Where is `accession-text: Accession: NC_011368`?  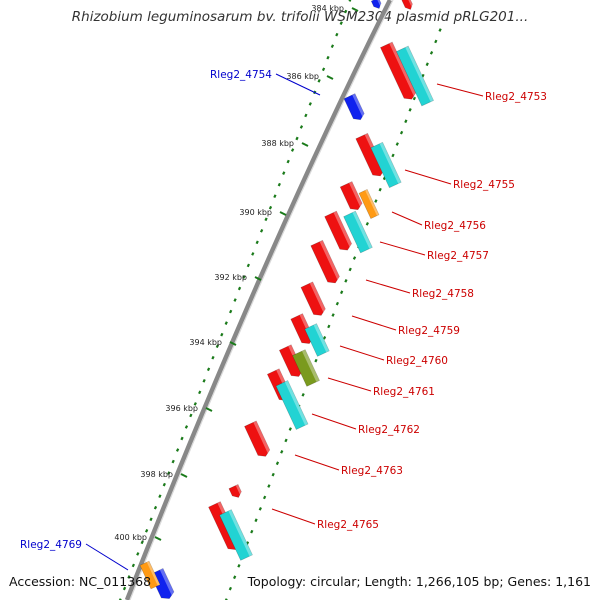
accession-text: Accession: NC_011368 is located at coordinates (80, 581).